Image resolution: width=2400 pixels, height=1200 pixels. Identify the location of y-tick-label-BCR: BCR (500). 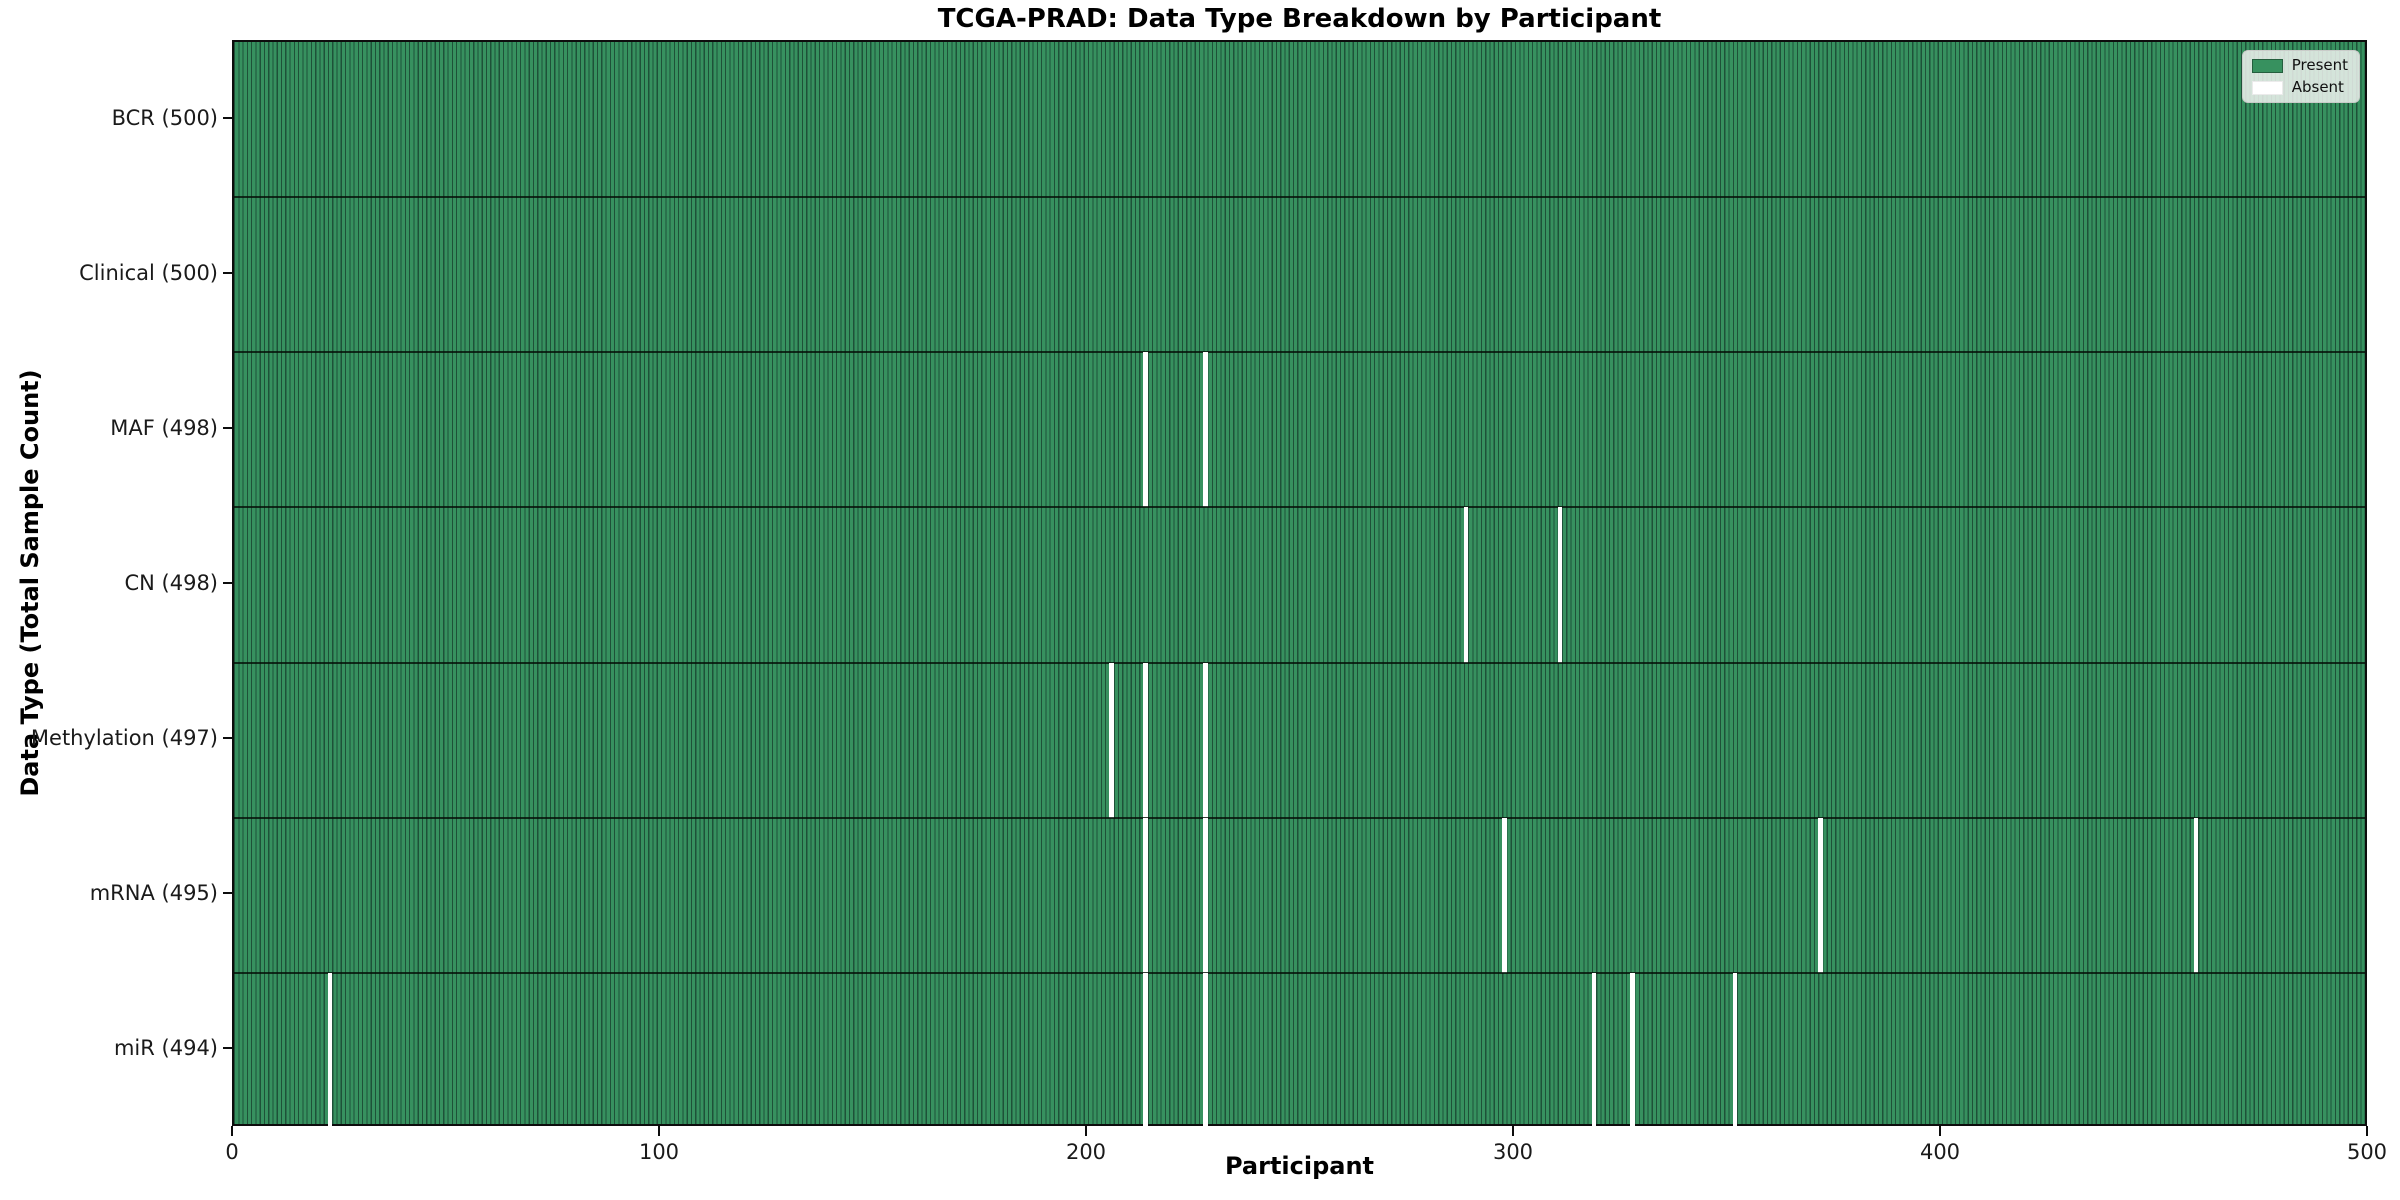
(164, 117).